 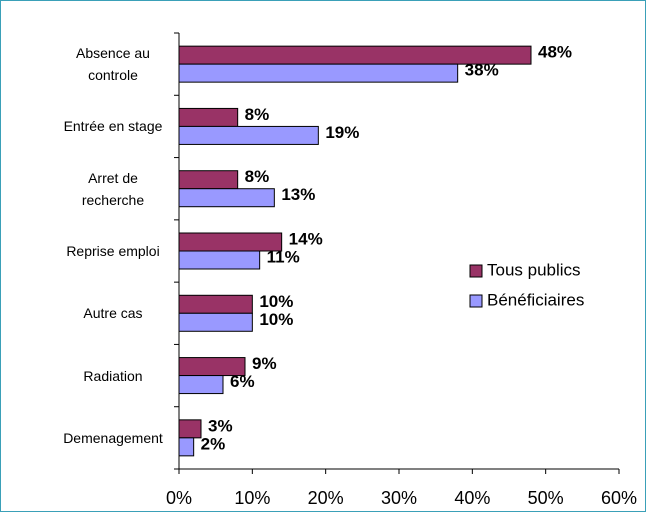 I want to click on value-label: 6%, so click(x=242, y=381).